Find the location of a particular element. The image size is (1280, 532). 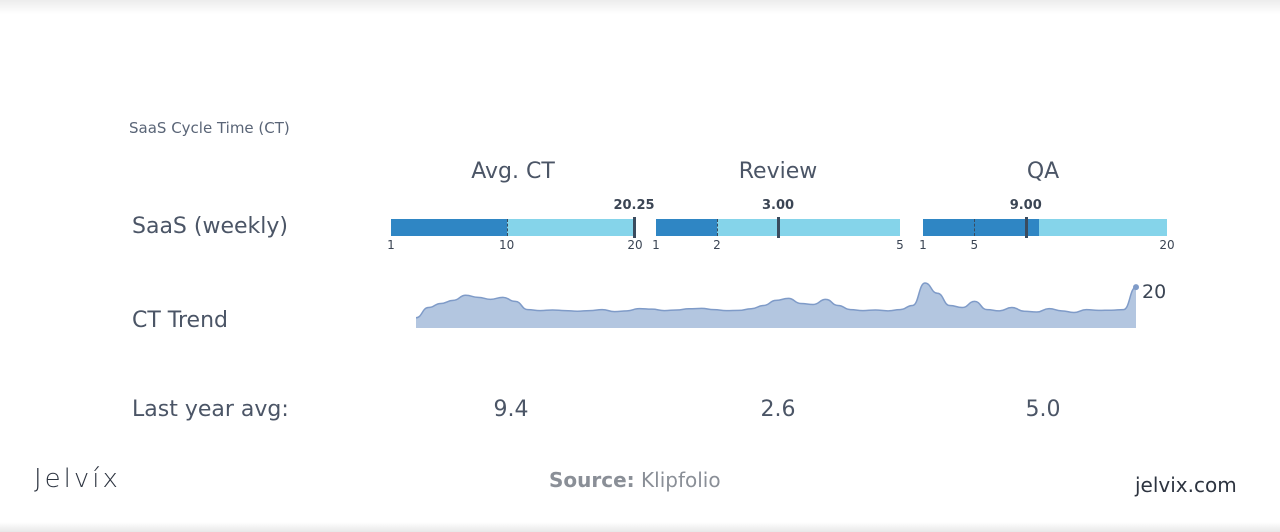

source-value: Klipfolio is located at coordinates (681, 480).